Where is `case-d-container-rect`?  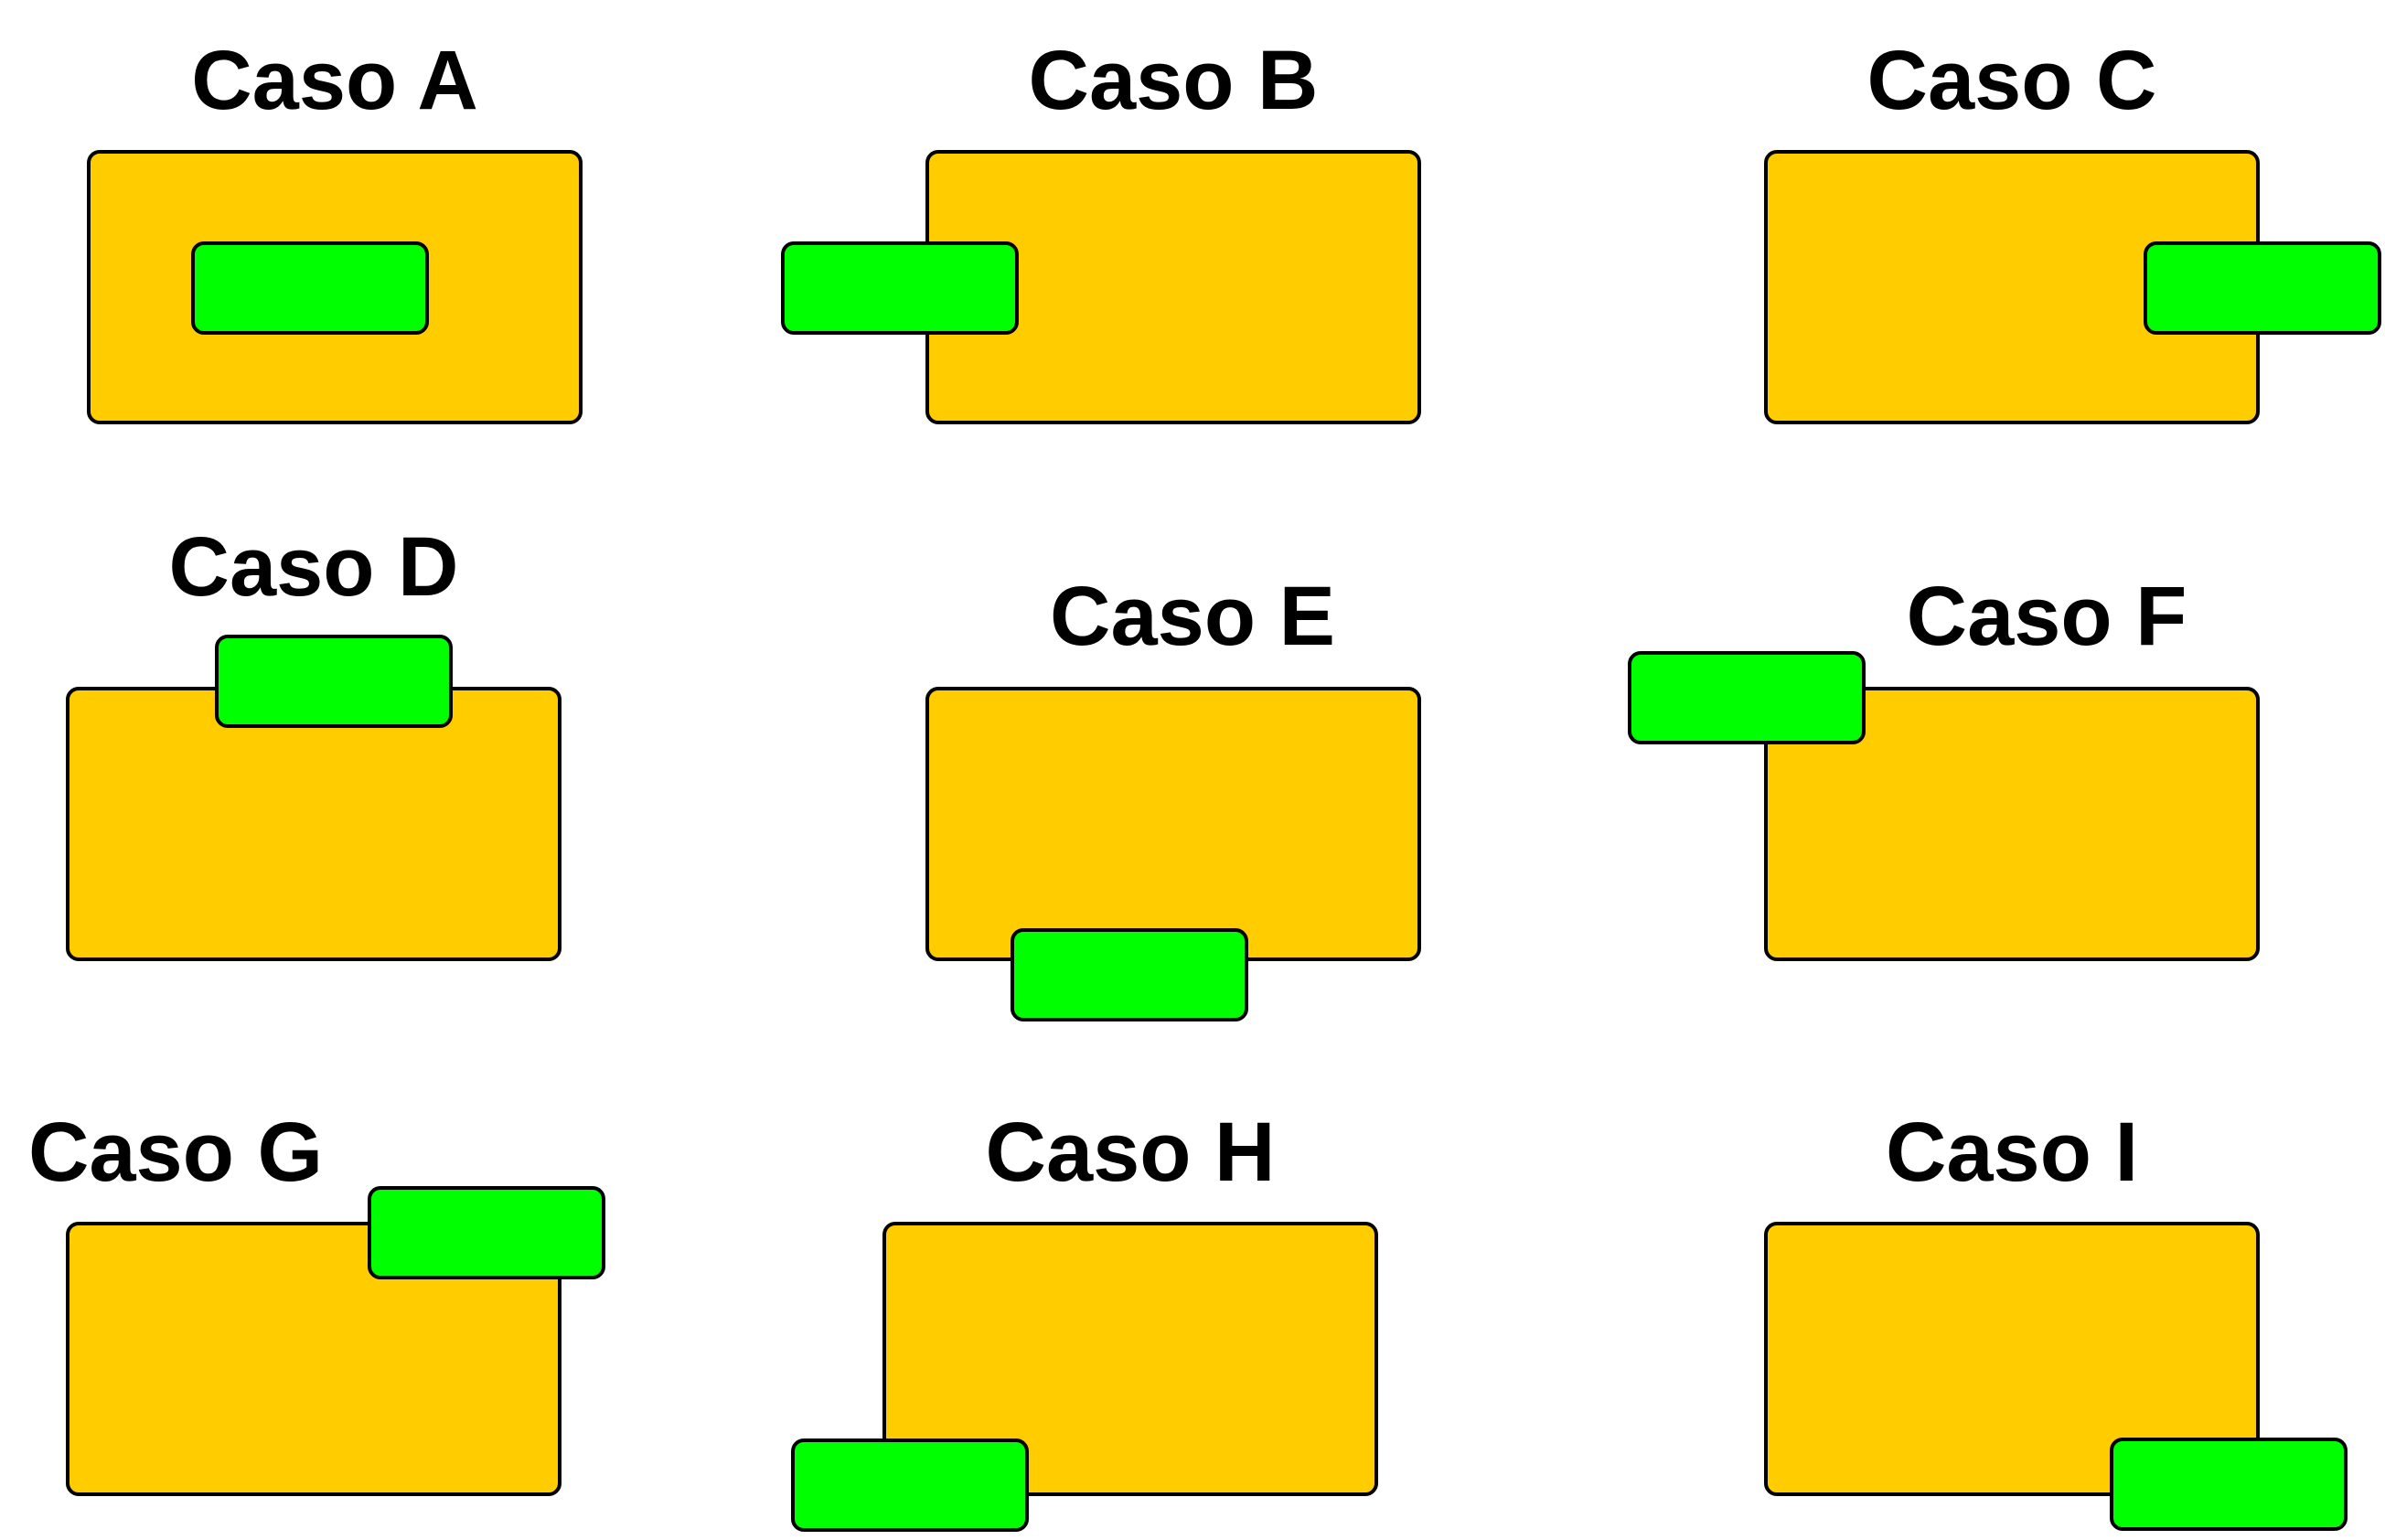 case-d-container-rect is located at coordinates (313, 824).